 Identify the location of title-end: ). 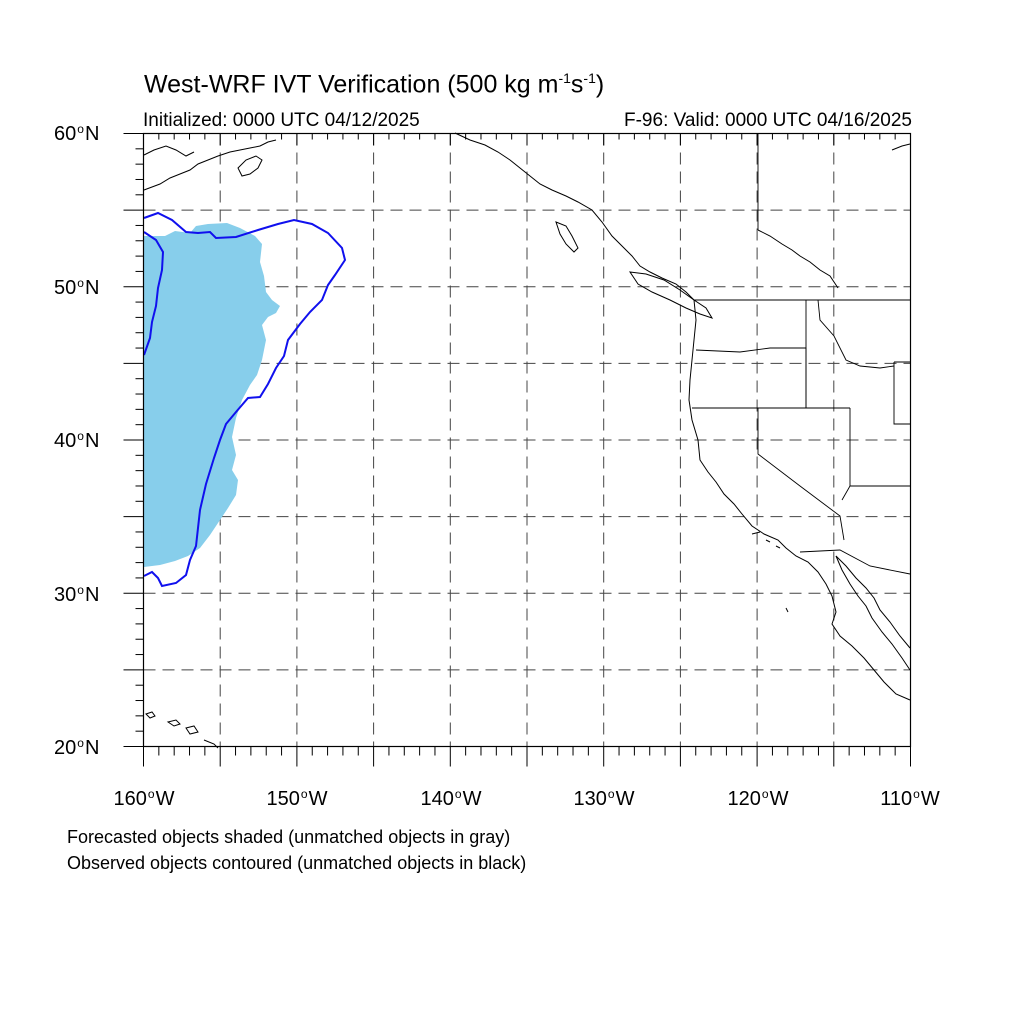
(600, 84).